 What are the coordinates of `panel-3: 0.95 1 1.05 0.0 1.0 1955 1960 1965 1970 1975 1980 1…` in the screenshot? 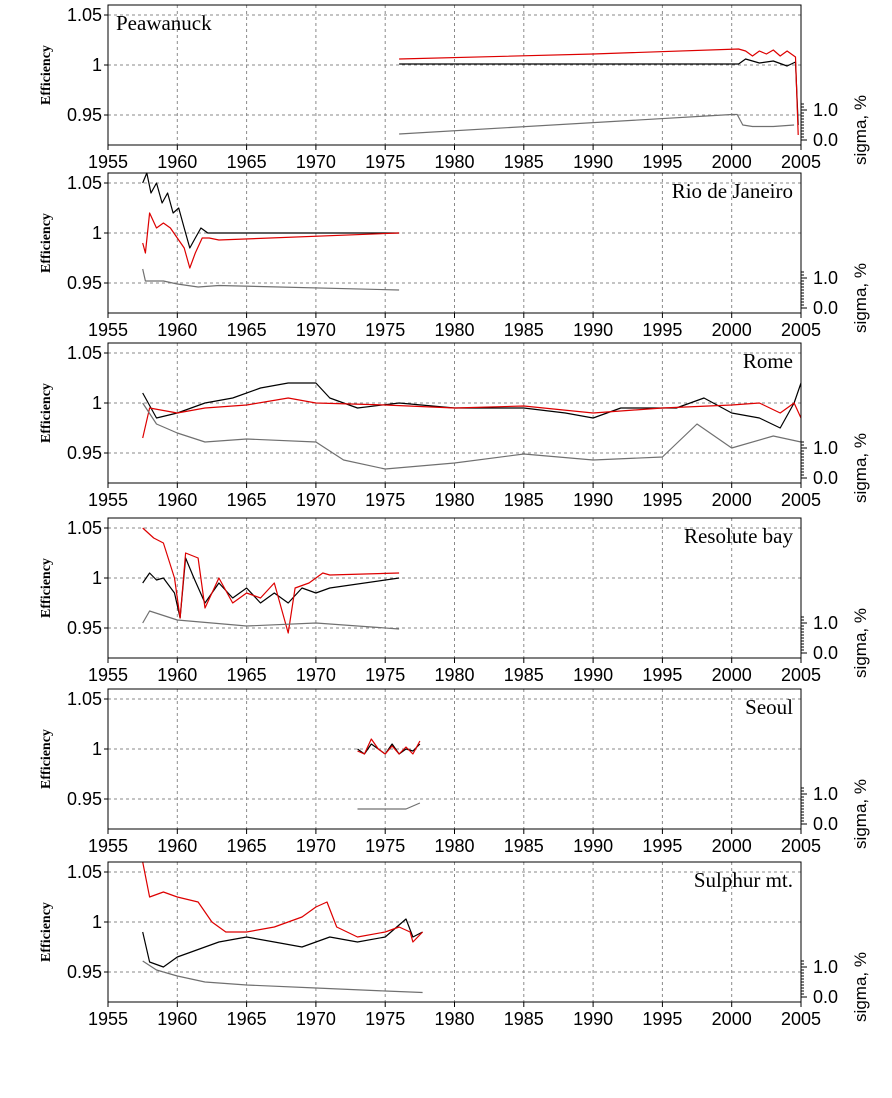 It's located at (454, 426).